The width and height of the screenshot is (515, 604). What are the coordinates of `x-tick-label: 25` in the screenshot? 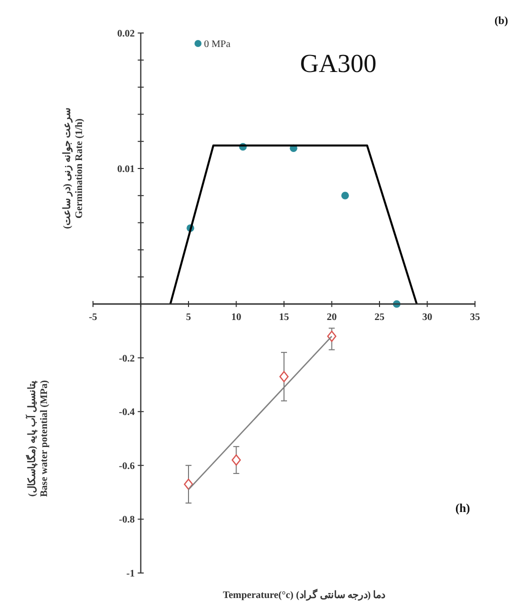 It's located at (379, 317).